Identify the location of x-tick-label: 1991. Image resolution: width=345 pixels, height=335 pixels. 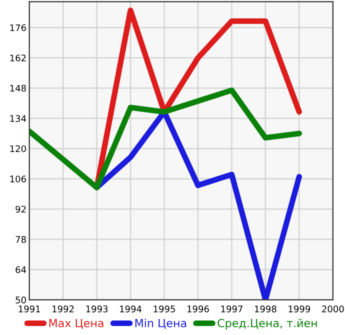
(29, 309).